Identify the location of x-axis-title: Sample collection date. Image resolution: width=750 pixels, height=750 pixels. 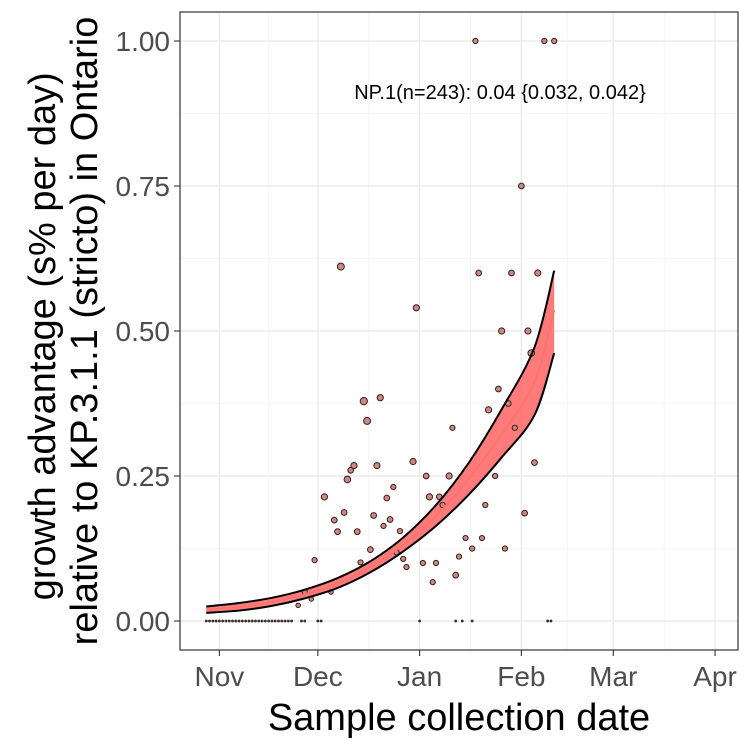
(459, 718).